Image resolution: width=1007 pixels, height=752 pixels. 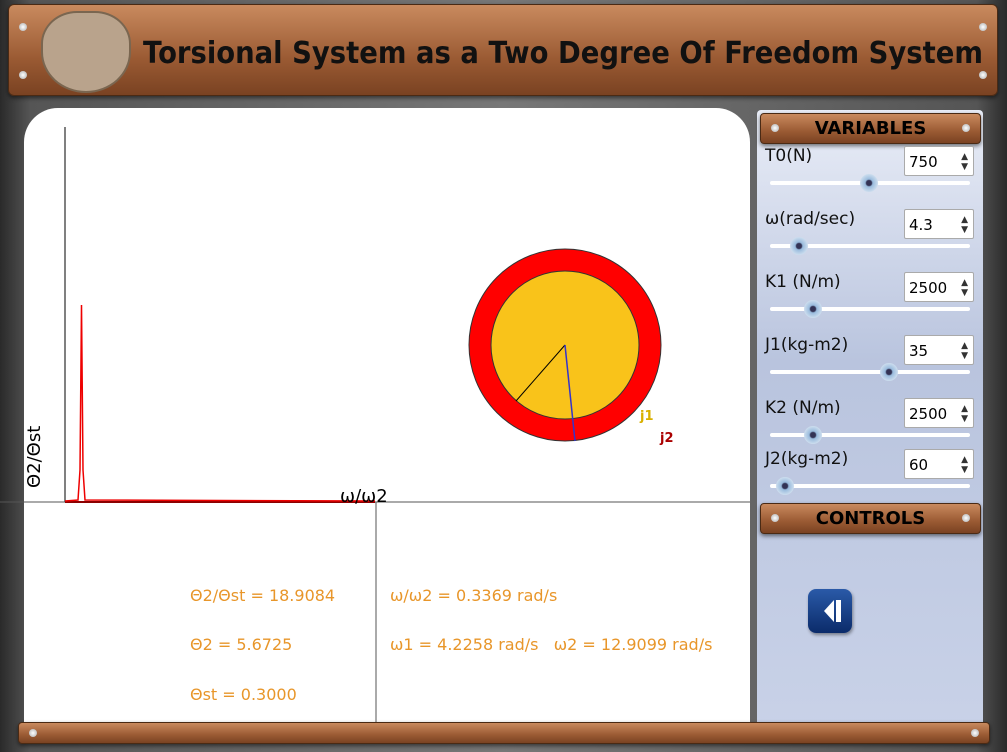 I want to click on response-curve, so click(x=220, y=403).